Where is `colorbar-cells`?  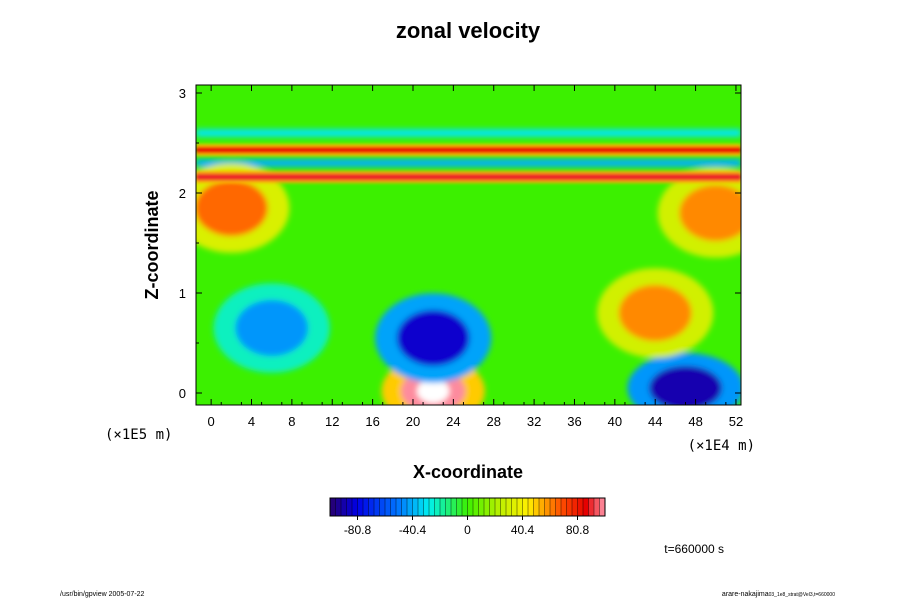 colorbar-cells is located at coordinates (468, 507).